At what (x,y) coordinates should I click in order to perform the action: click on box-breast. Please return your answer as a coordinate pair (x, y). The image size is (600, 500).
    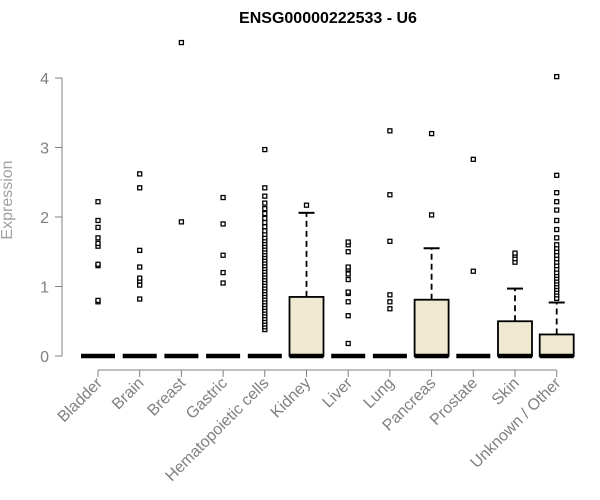
    Looking at the image, I should click on (181, 199).